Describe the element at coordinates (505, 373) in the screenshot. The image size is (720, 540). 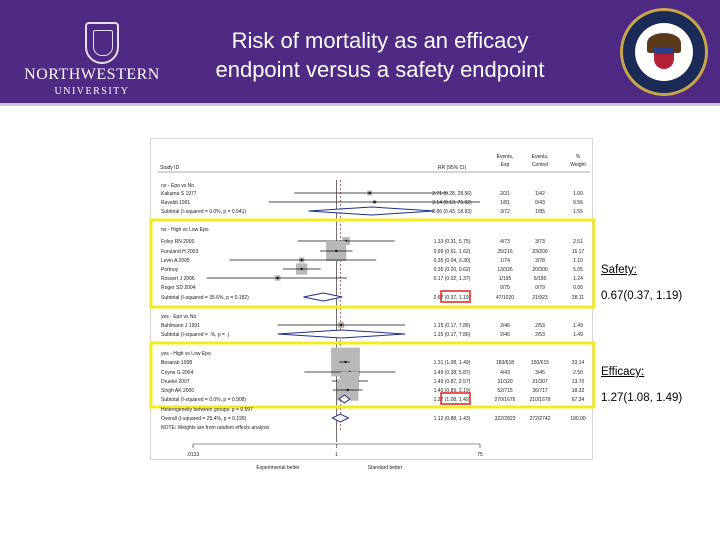
I see `row-18-events-exp: 4/43` at that location.